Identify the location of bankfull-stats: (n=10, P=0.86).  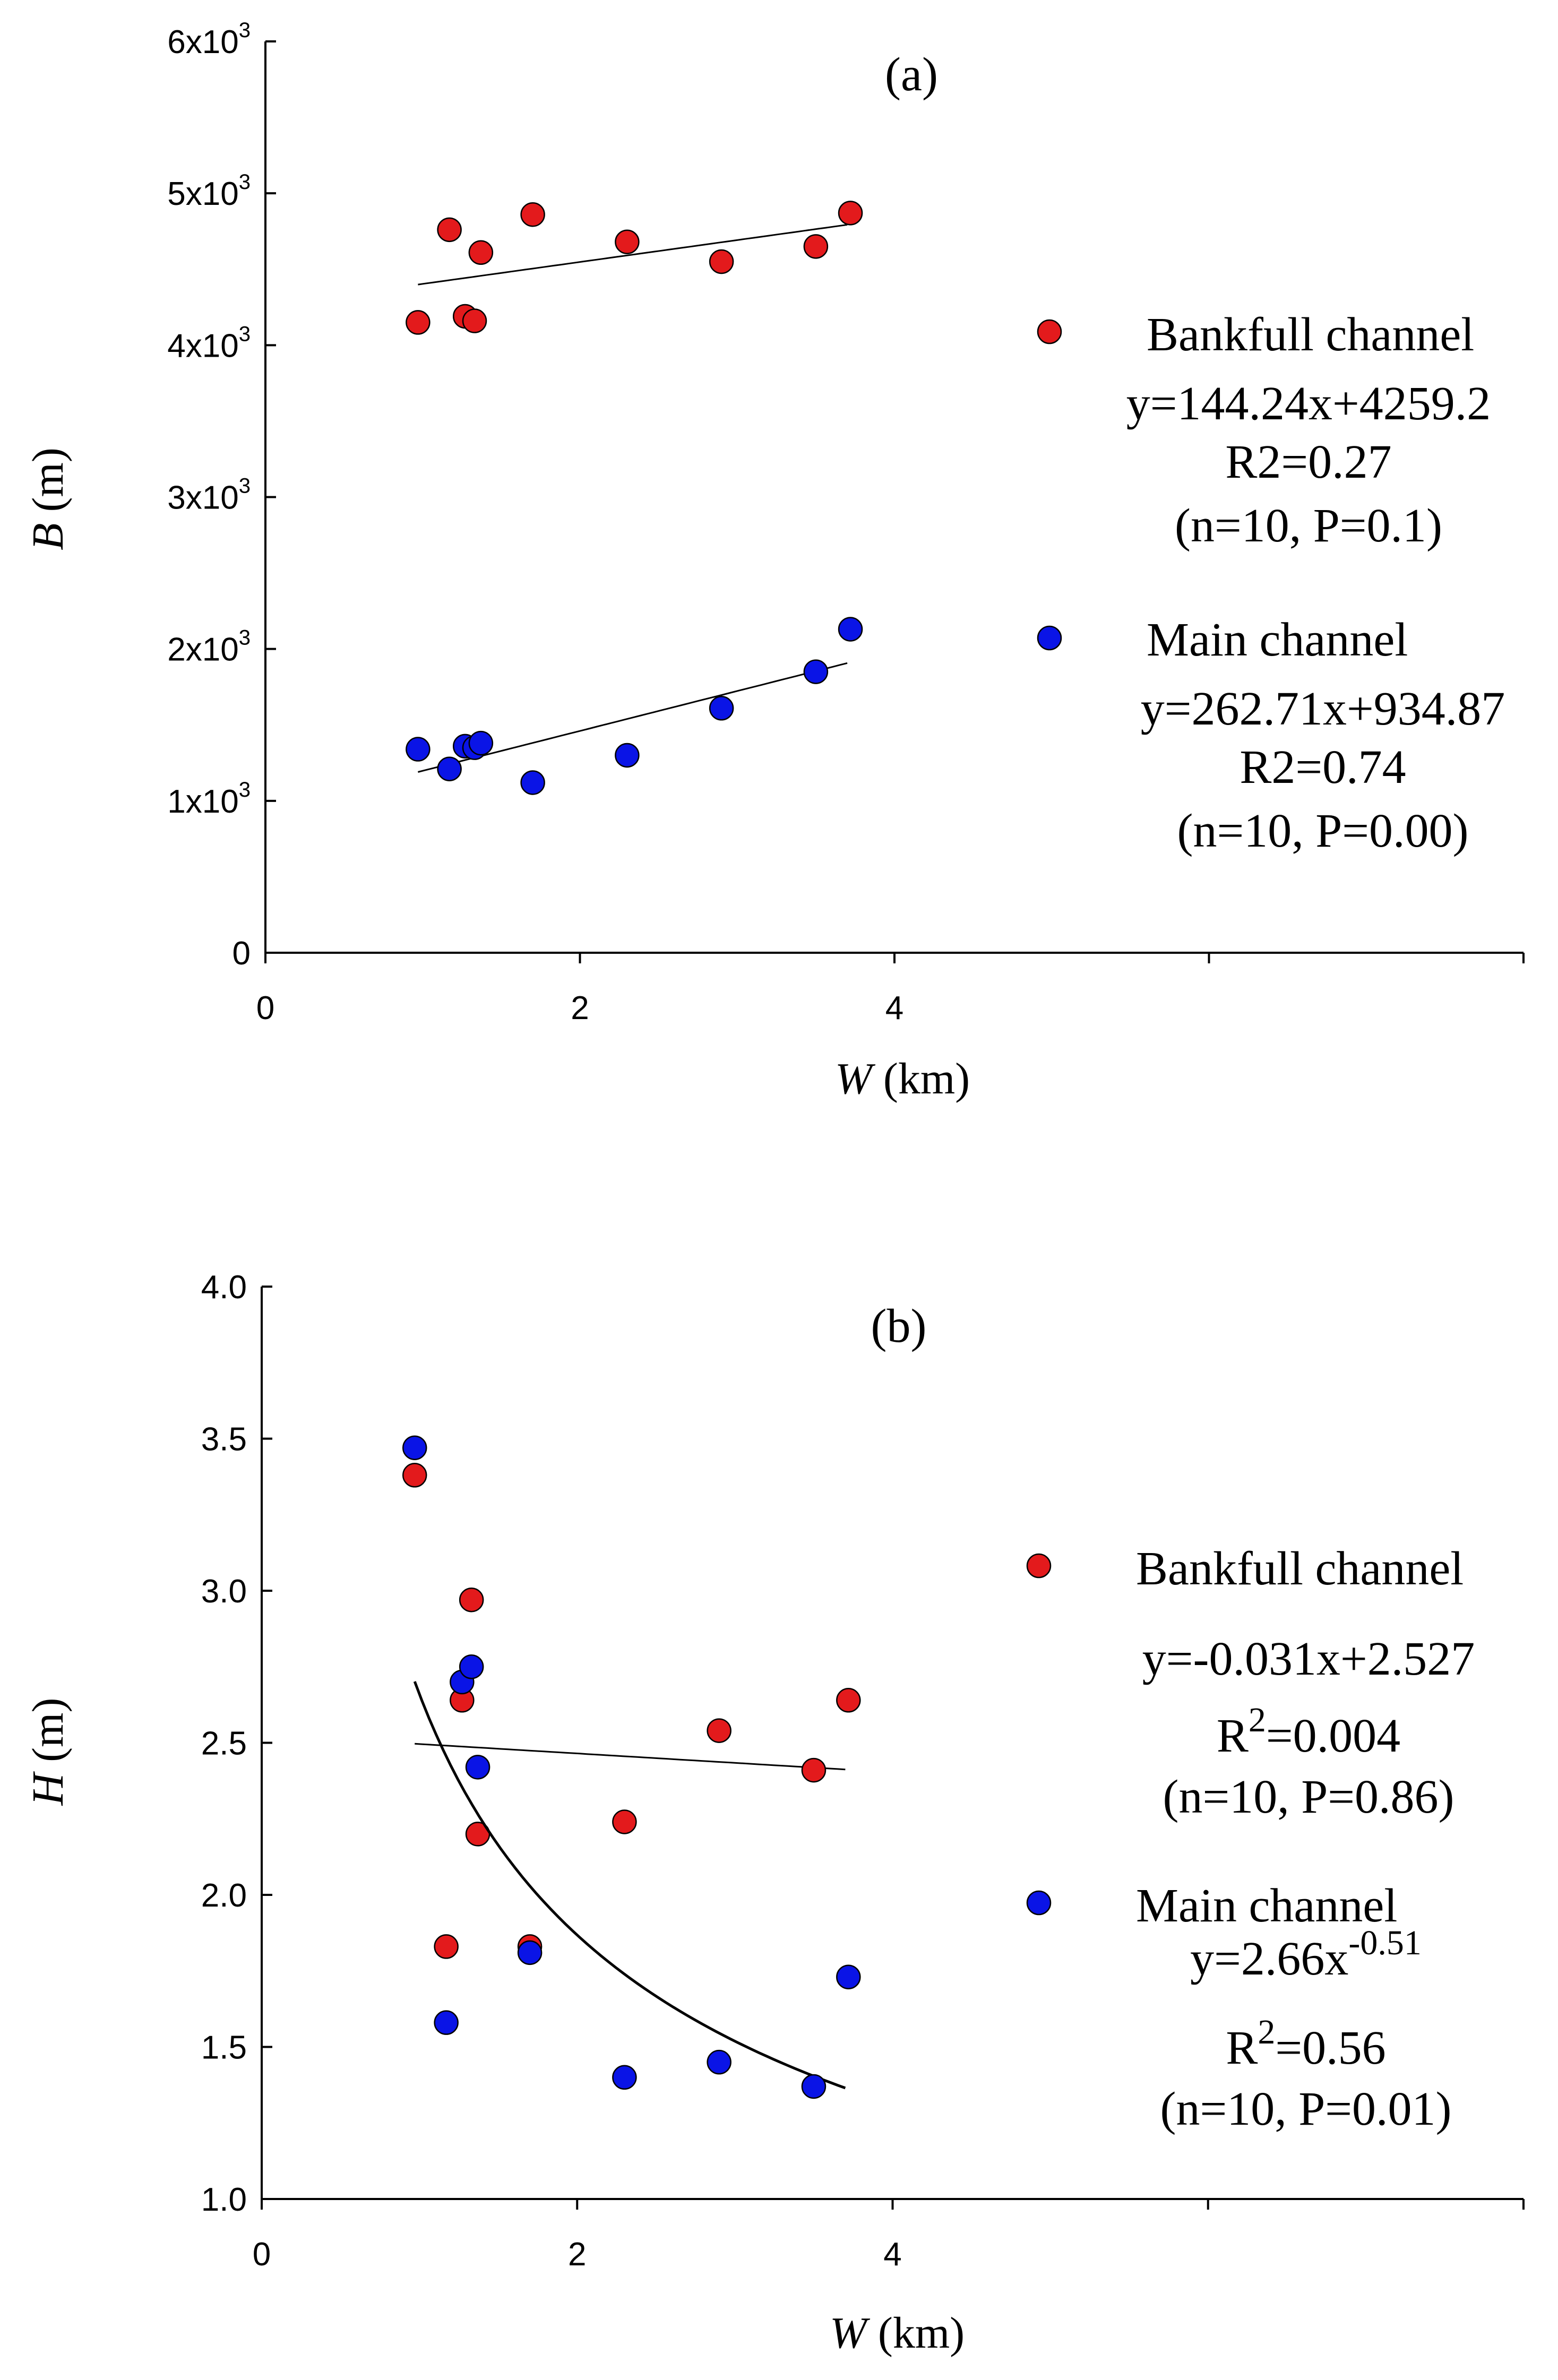
(1308, 1797).